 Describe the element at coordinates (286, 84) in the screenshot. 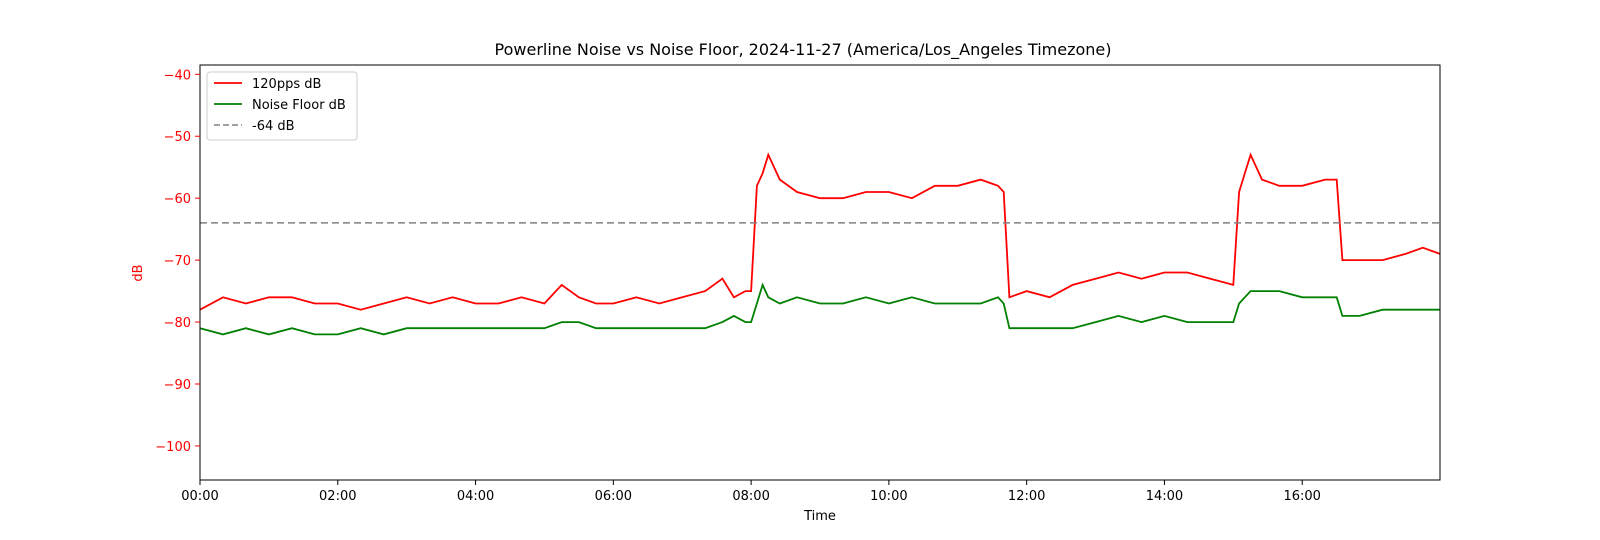

I see `legend-label-0: 120pps dB` at that location.